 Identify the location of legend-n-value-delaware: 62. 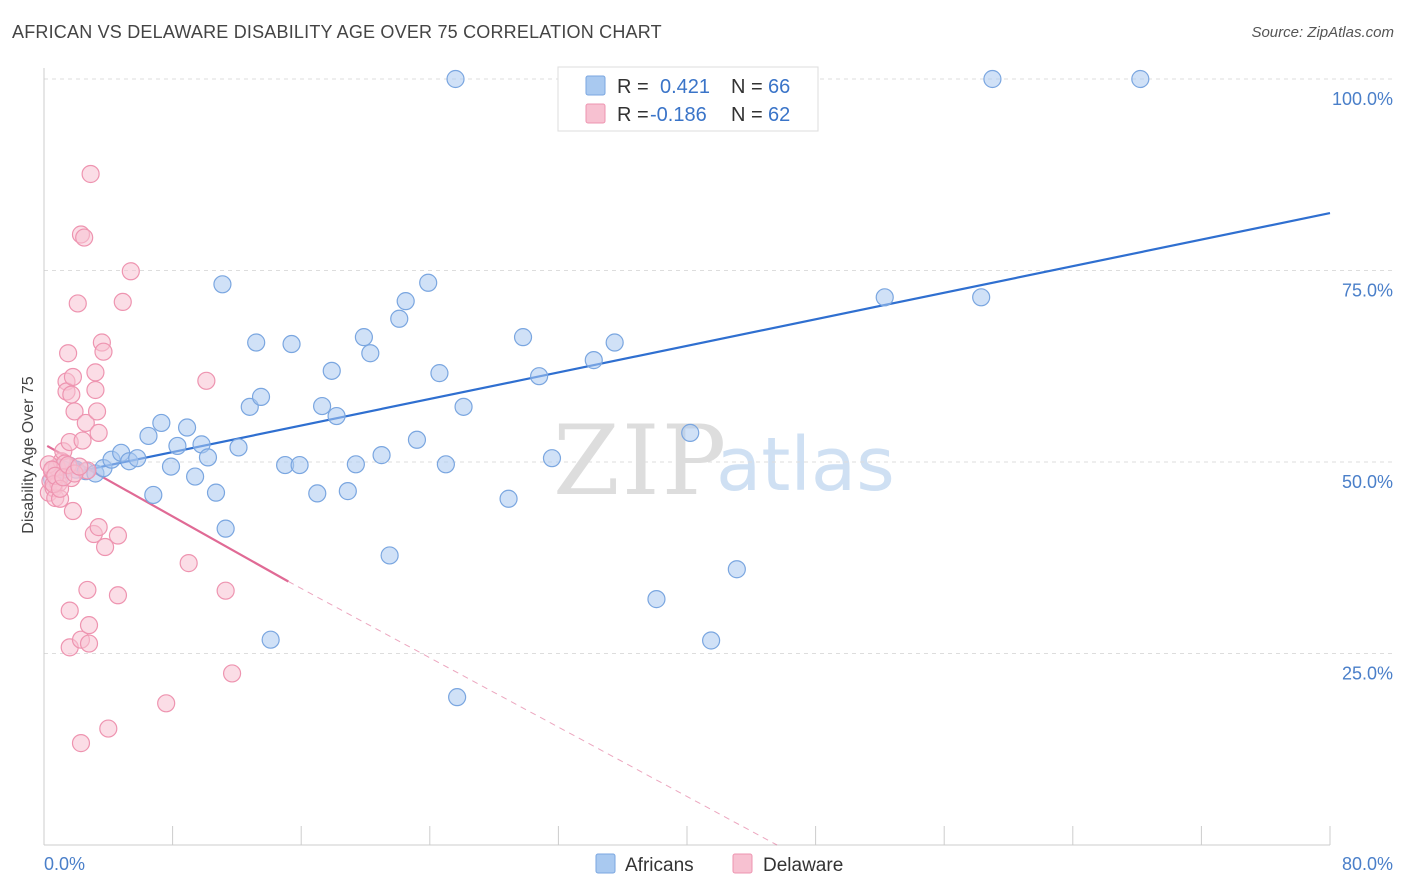
(779, 115).